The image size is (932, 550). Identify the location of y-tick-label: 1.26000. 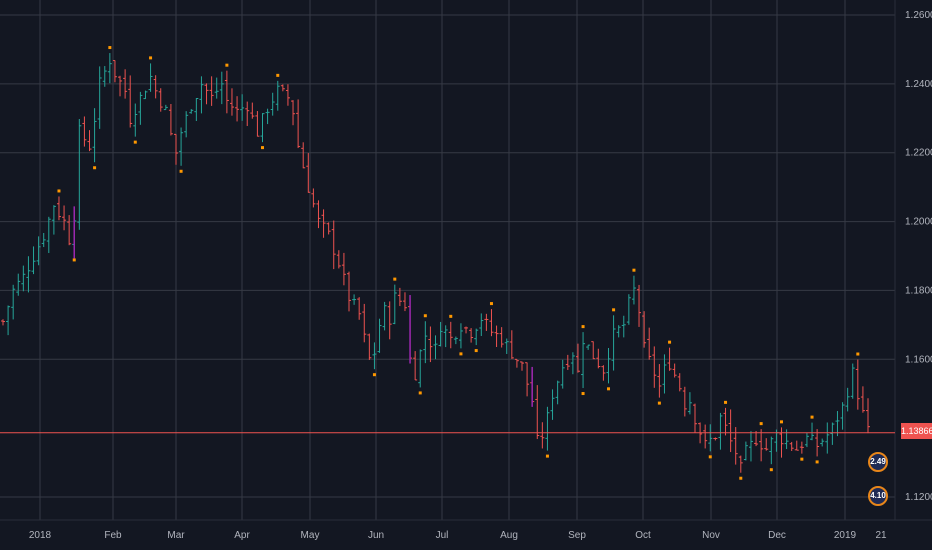
(918, 15).